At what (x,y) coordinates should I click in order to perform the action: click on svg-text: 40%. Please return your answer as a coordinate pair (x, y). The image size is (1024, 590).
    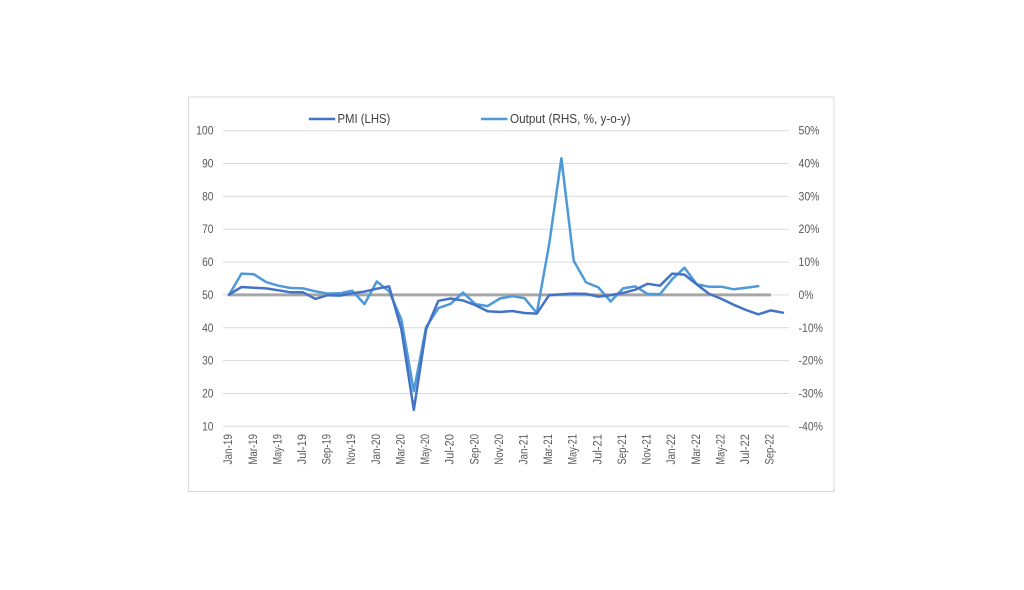
    Looking at the image, I should click on (809, 165).